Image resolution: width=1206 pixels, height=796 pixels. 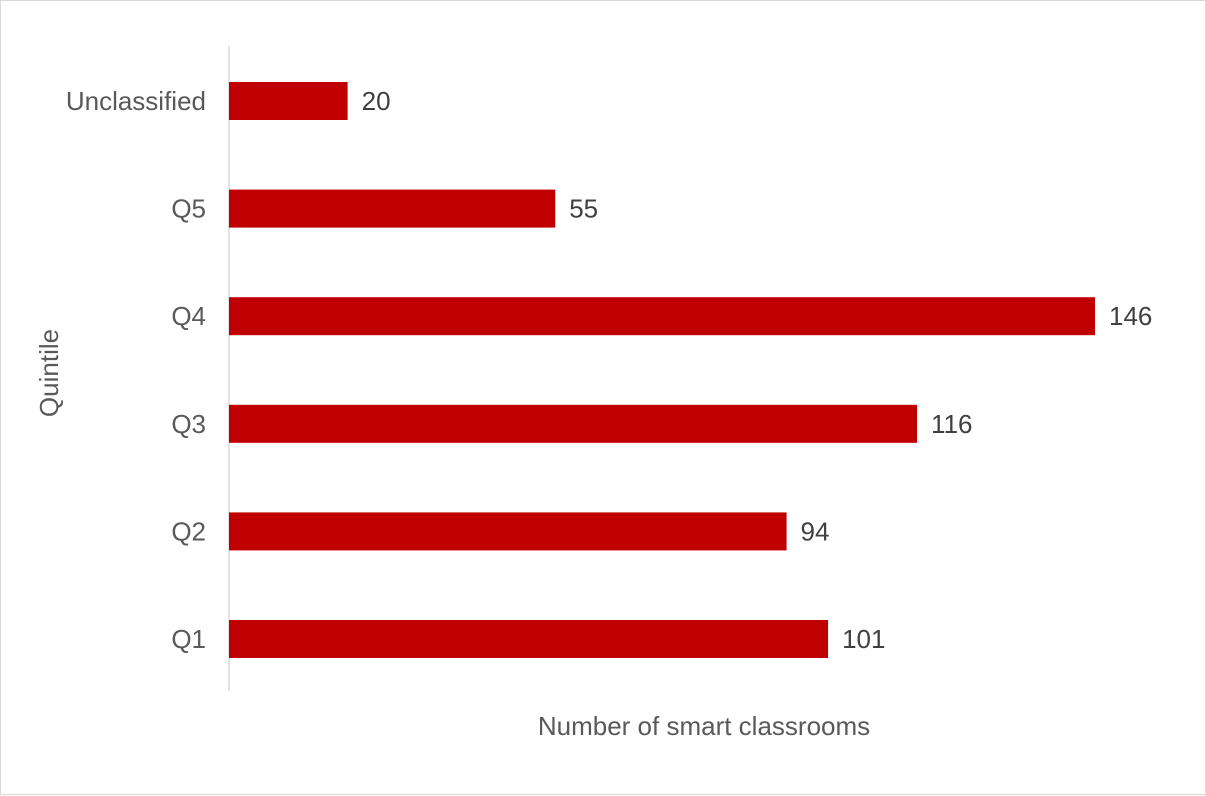 I want to click on bar-q1, so click(x=529, y=639).